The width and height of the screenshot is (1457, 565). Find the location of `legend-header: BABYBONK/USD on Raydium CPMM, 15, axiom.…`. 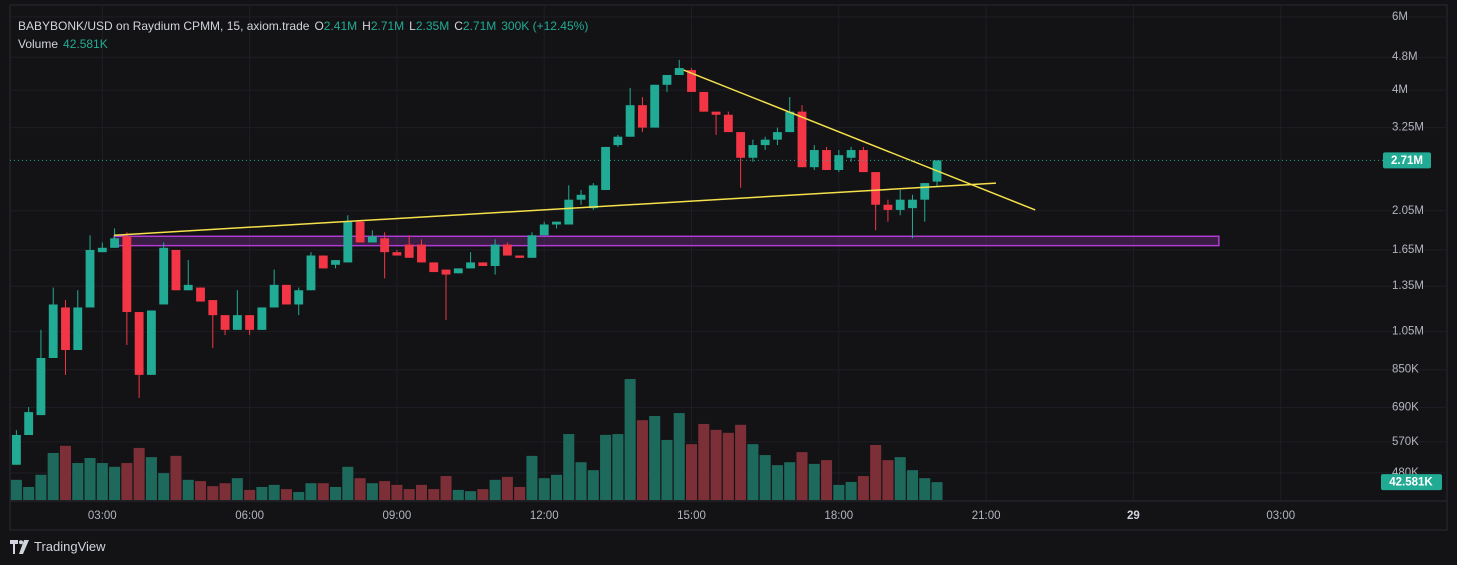

legend-header: BABYBONK/USD on Raydium CPMM, 15, axiom.… is located at coordinates (303, 35).